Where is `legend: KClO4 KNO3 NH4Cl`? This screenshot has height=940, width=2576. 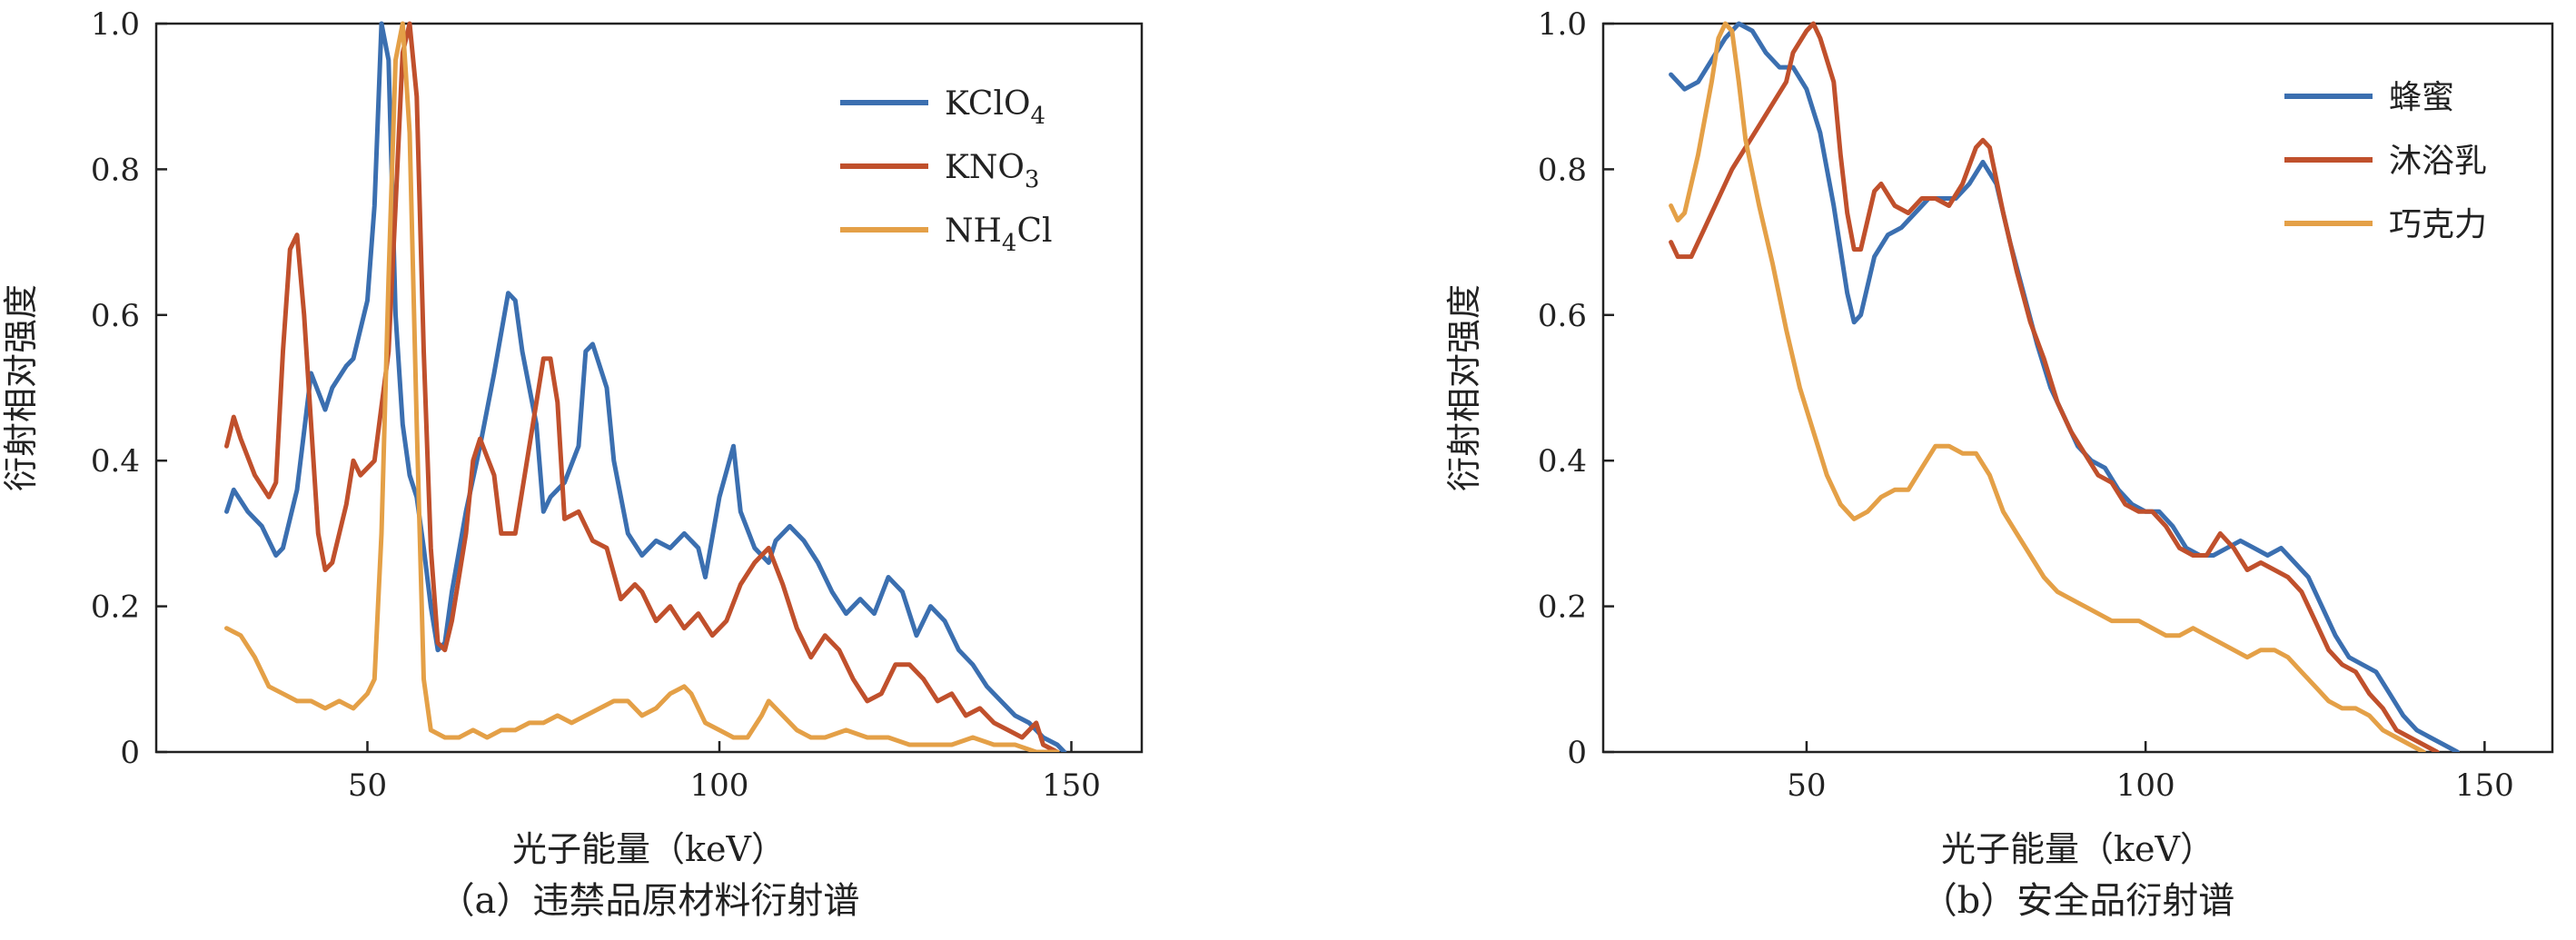 legend: KClO4 KNO3 NH4Cl is located at coordinates (946, 171).